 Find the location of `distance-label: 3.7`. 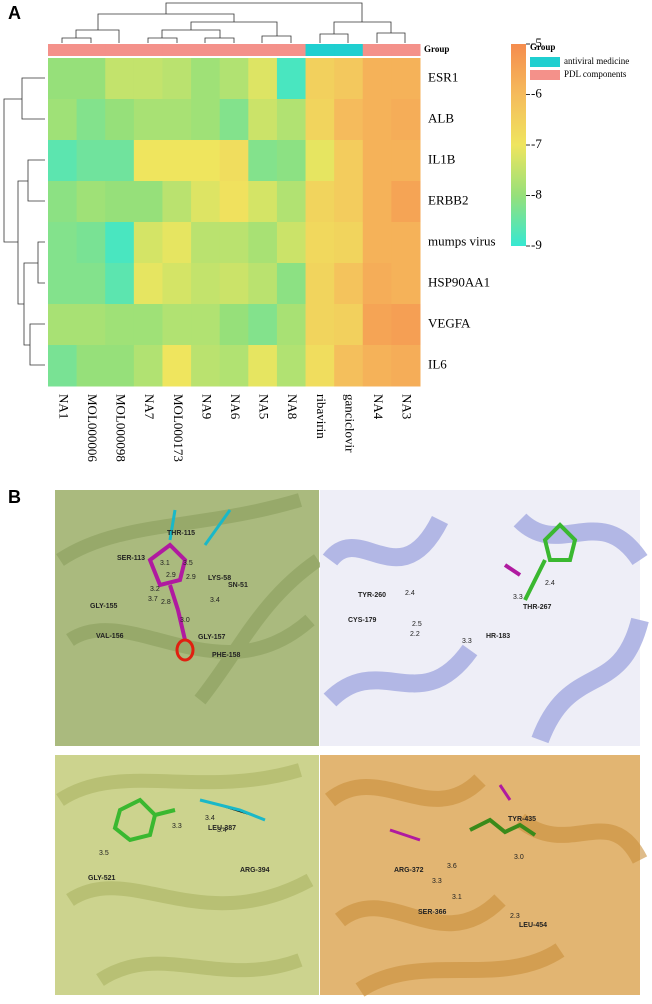

distance-label: 3.7 is located at coordinates (153, 599).